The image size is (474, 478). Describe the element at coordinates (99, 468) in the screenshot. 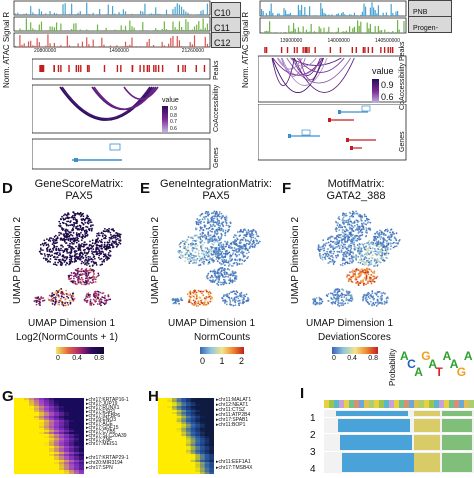

I see `heatmap-row-label: ▸chr17:SPN` at that location.